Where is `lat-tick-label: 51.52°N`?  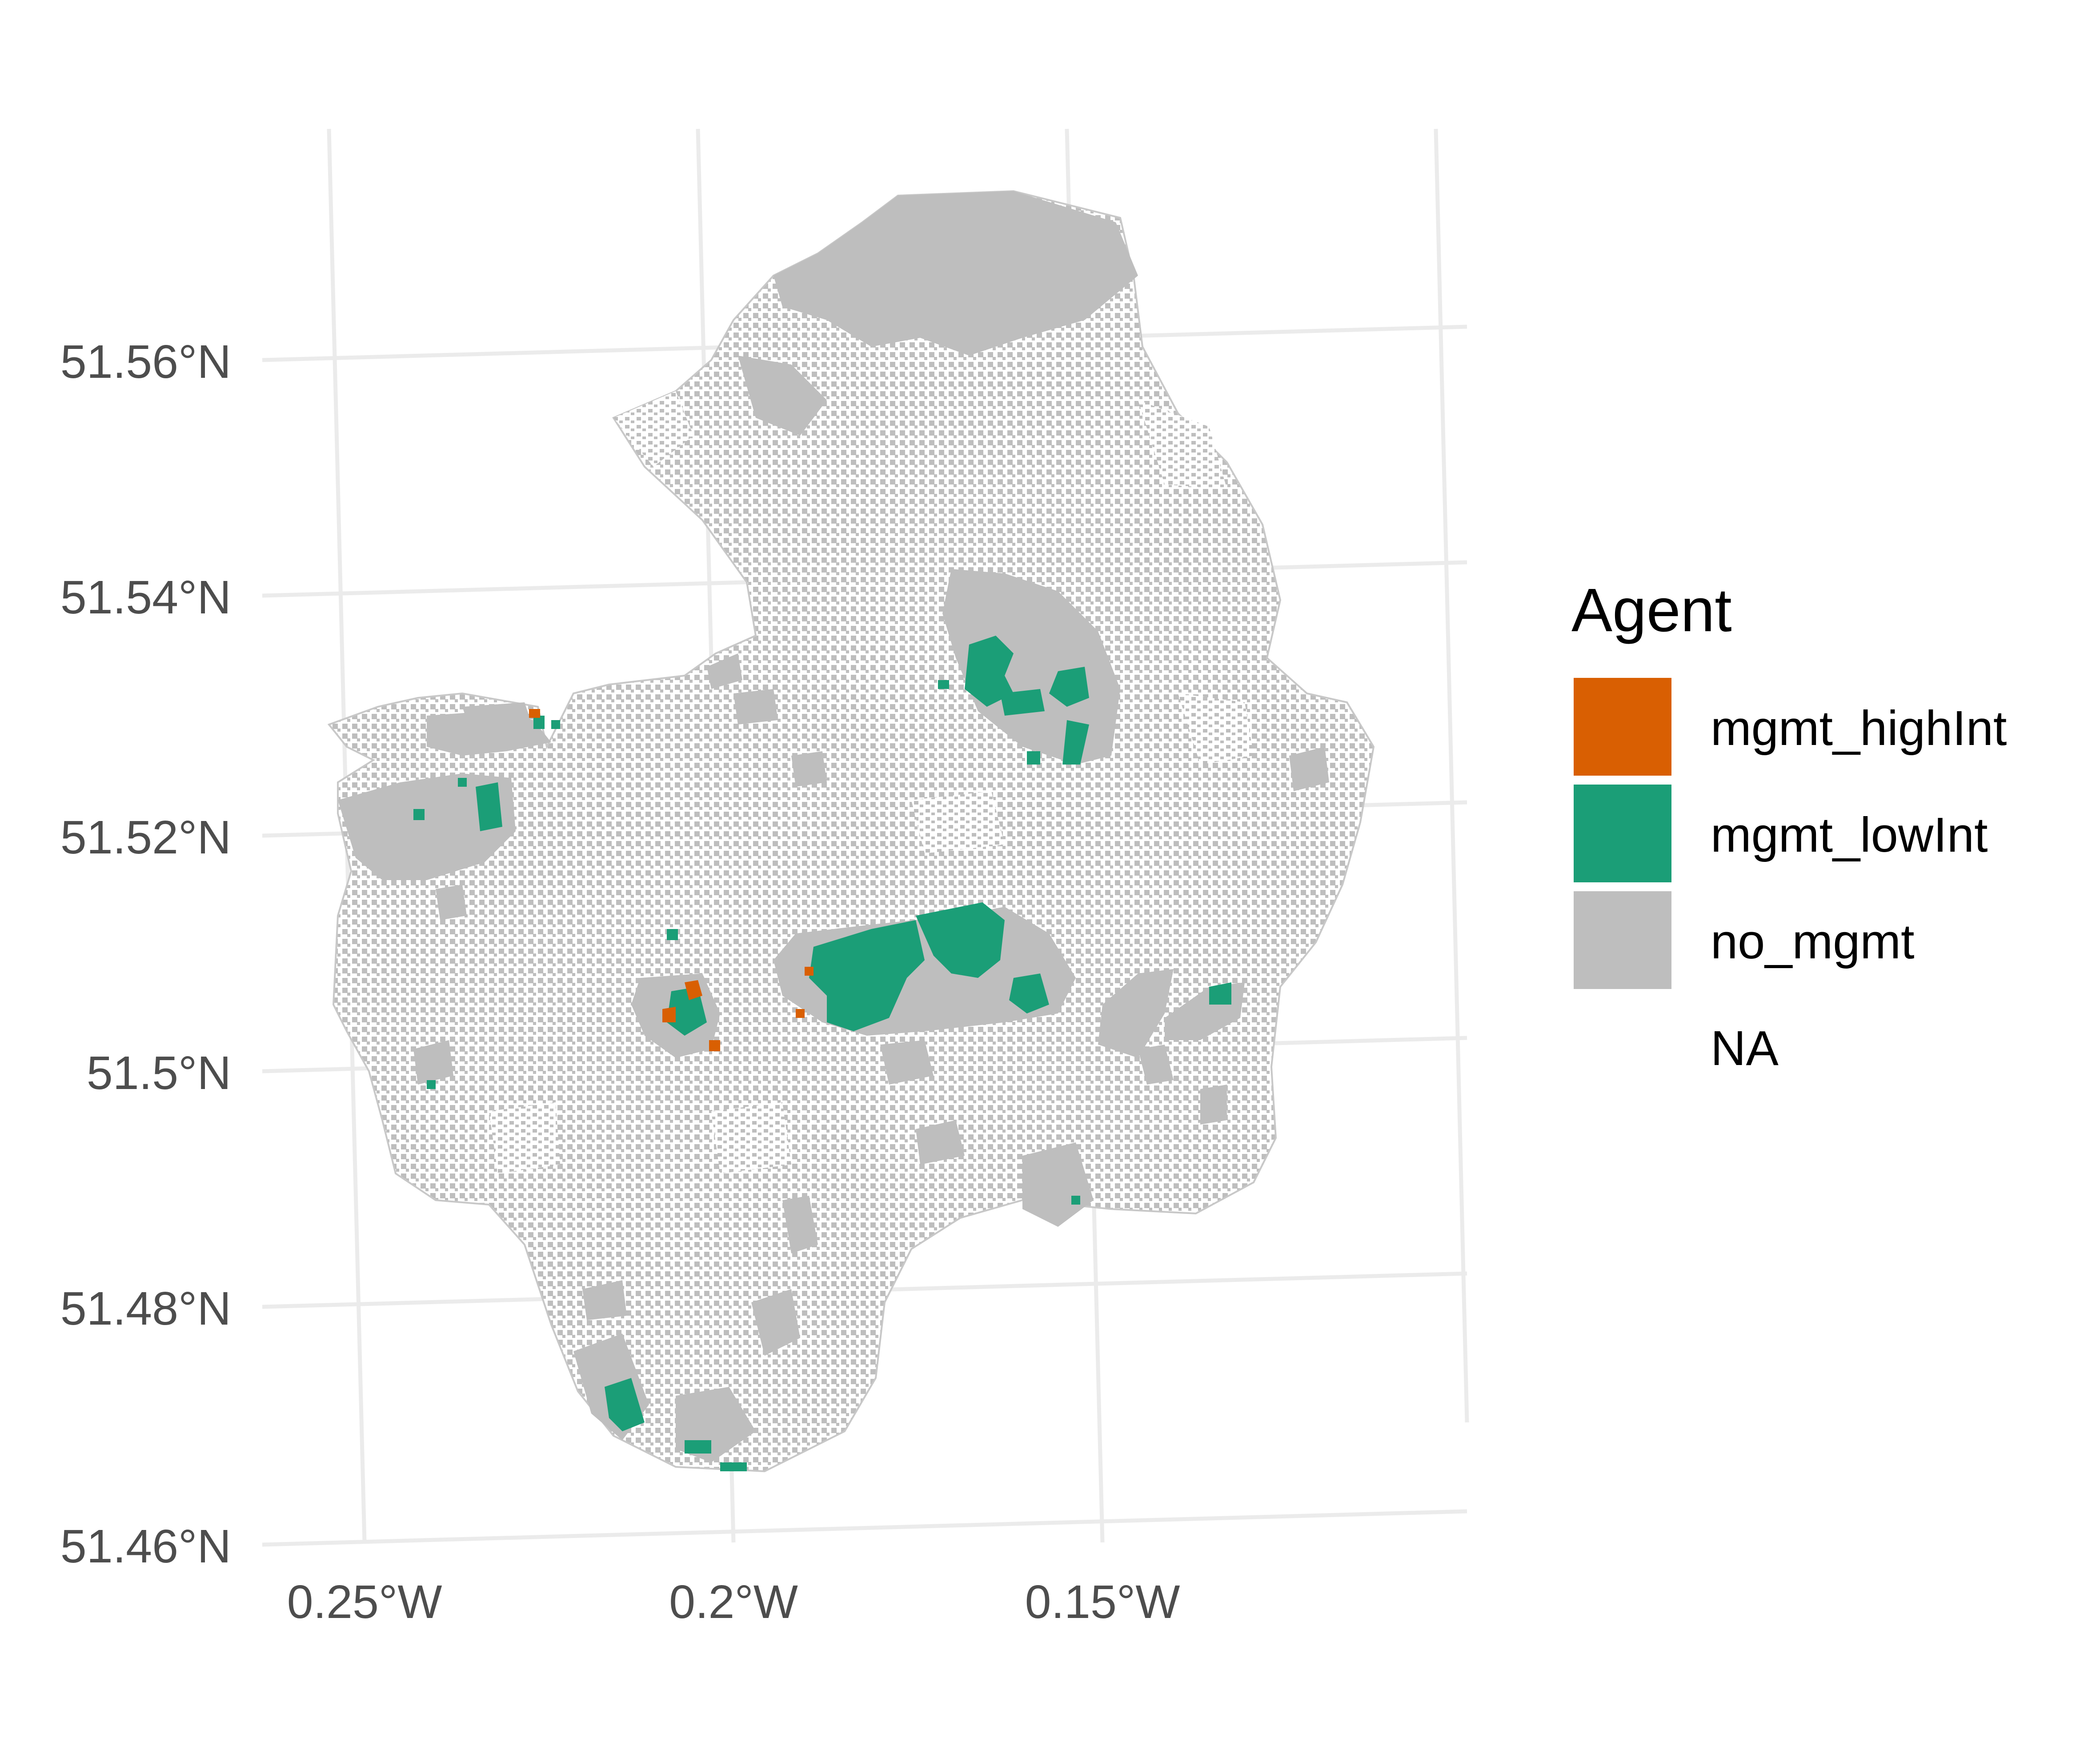
lat-tick-label: 51.52°N is located at coordinates (145, 837).